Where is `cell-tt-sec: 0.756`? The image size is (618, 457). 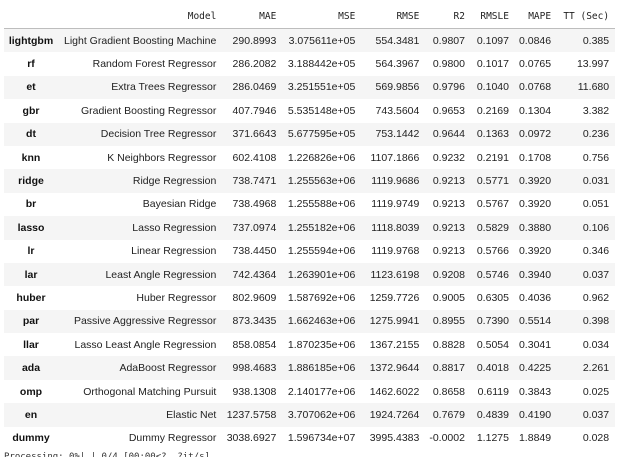 cell-tt-sec: 0.756 is located at coordinates (596, 157).